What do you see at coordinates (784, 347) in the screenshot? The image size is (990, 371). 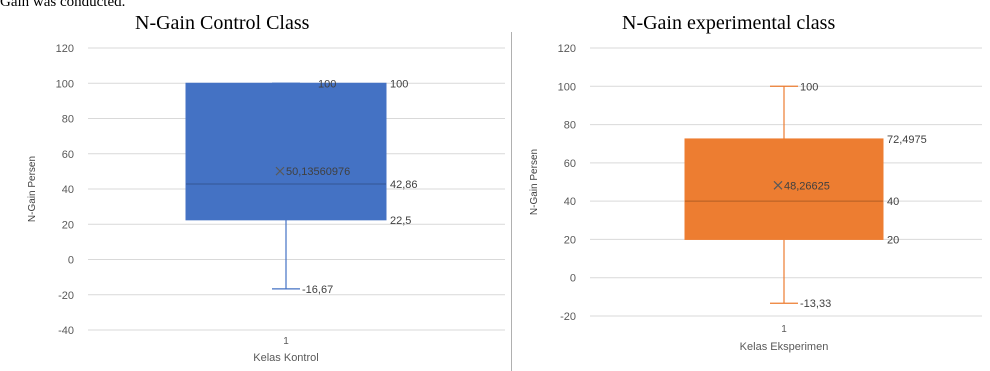 I see `x-axis-label: Kelas Eksperimen` at bounding box center [784, 347].